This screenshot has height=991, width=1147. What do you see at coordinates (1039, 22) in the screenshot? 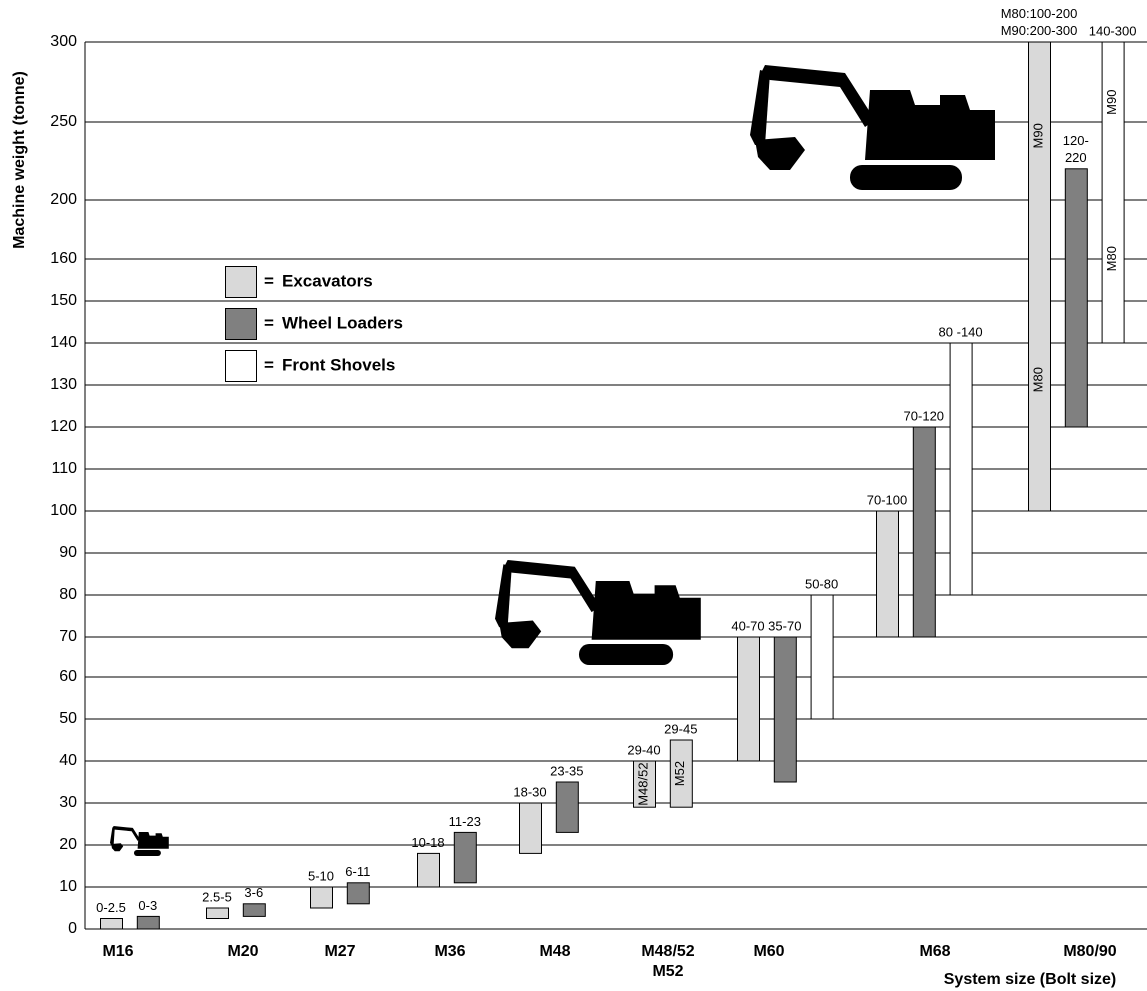
I see `value-label: M80:100-200 M90:200-300` at bounding box center [1039, 22].